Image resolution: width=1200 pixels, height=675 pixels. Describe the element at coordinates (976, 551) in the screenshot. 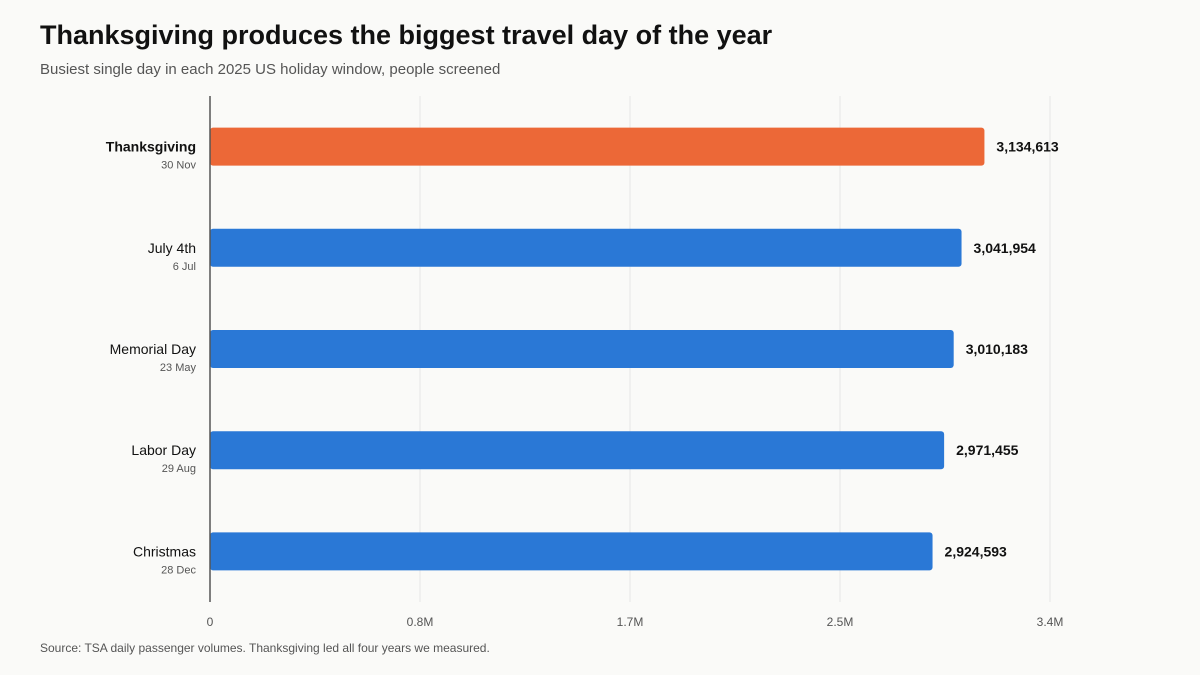

I see `bar-value-label: 2,924,593` at that location.